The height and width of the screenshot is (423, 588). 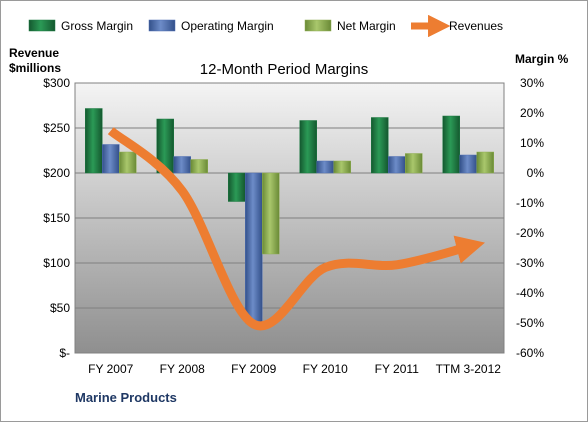 I want to click on legend-label-gross-margin: Gross Margin, so click(x=97, y=26).